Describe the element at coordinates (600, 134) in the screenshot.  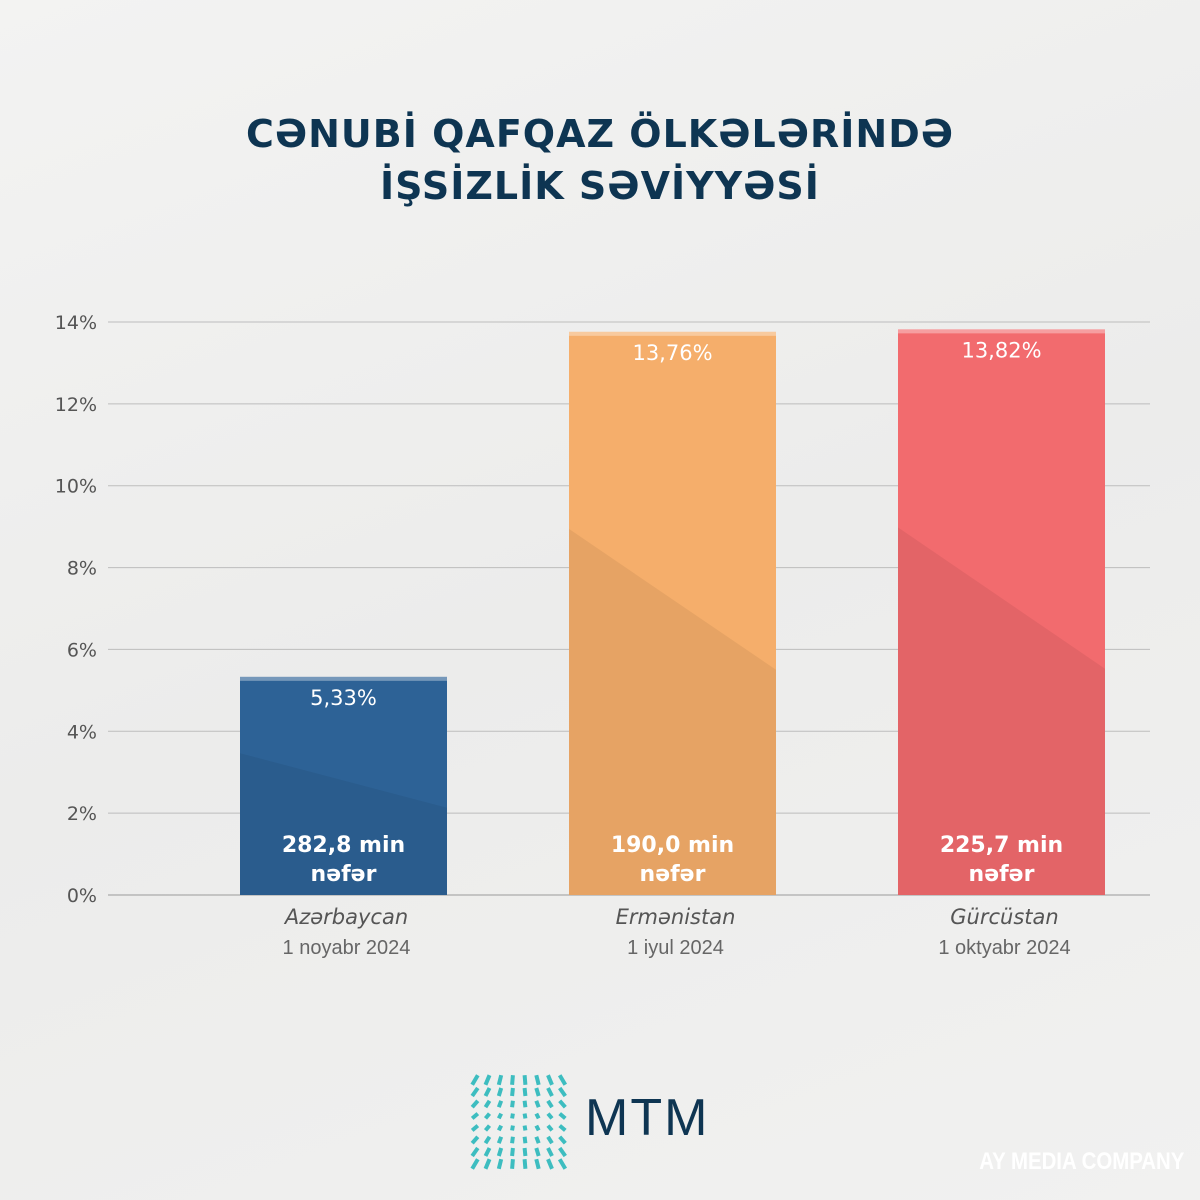
I see `chart-title-line1: CƏNUBİ QAFQAZ ÖLKƏLƏRİNDƏ` at that location.